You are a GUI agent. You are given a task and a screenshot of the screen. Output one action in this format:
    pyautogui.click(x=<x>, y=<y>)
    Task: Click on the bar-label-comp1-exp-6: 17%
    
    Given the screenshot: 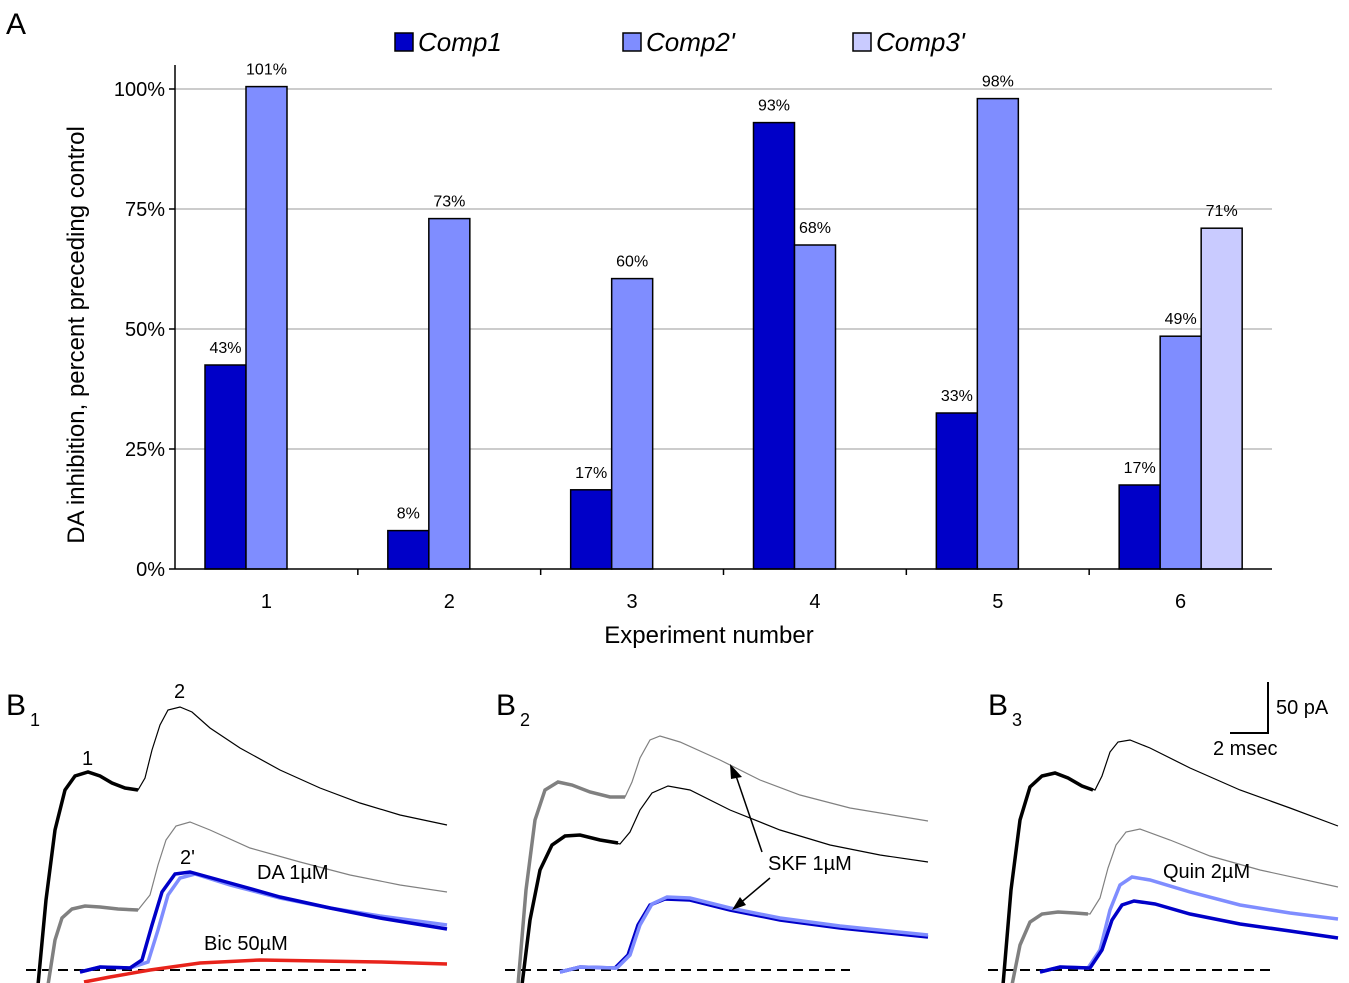 What is the action you would take?
    pyautogui.click(x=1140, y=468)
    